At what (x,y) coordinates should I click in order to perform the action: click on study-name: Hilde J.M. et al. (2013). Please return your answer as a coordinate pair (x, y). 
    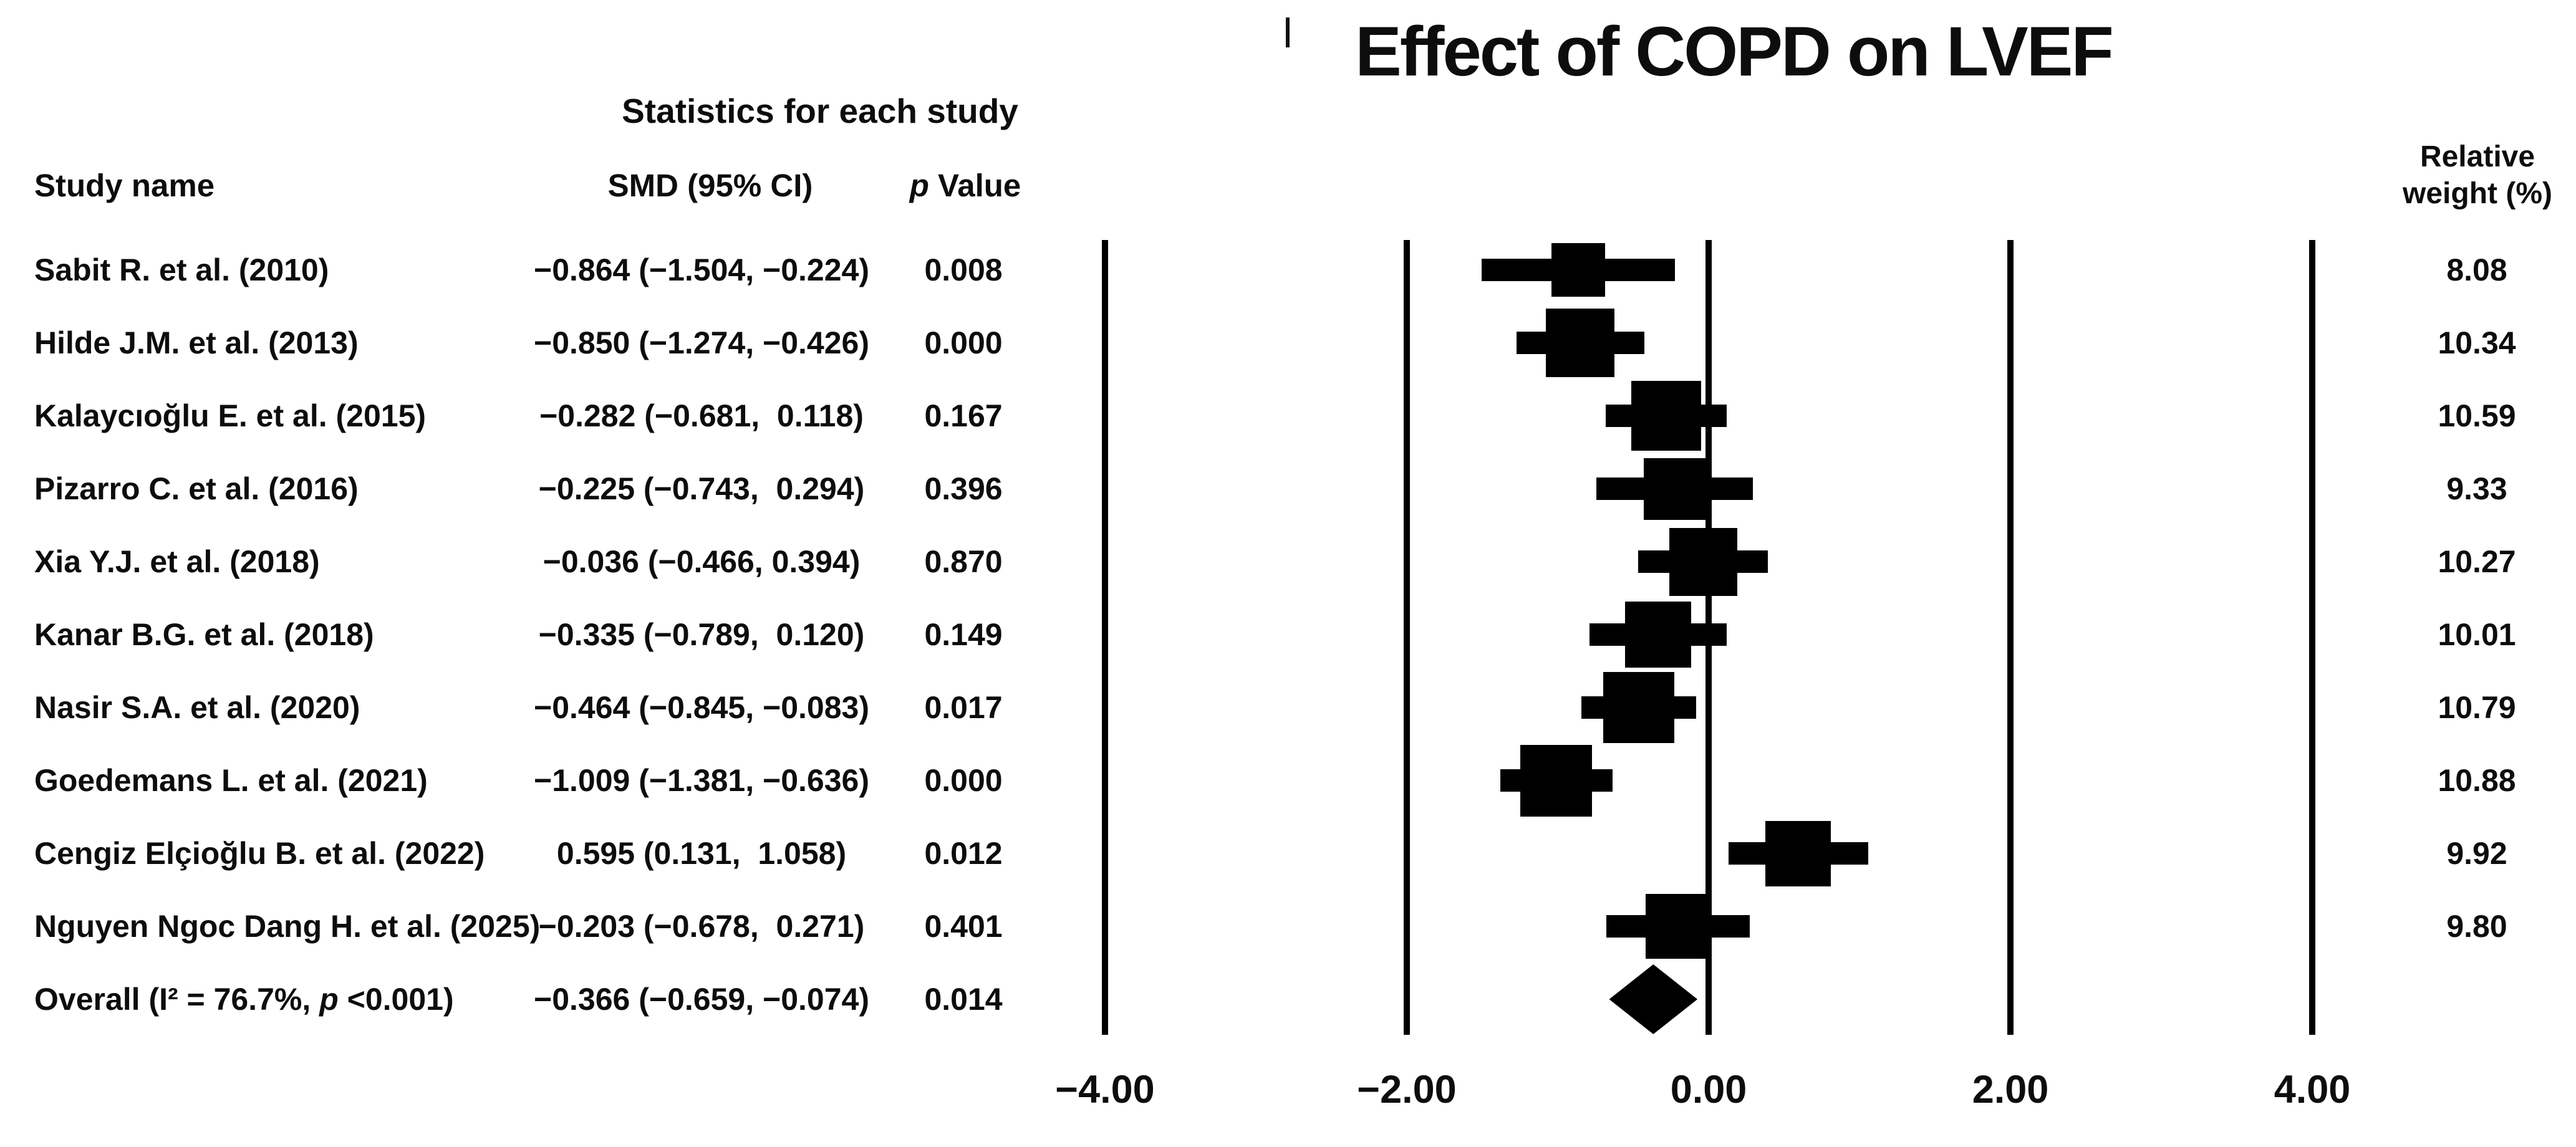
    Looking at the image, I should click on (196, 342).